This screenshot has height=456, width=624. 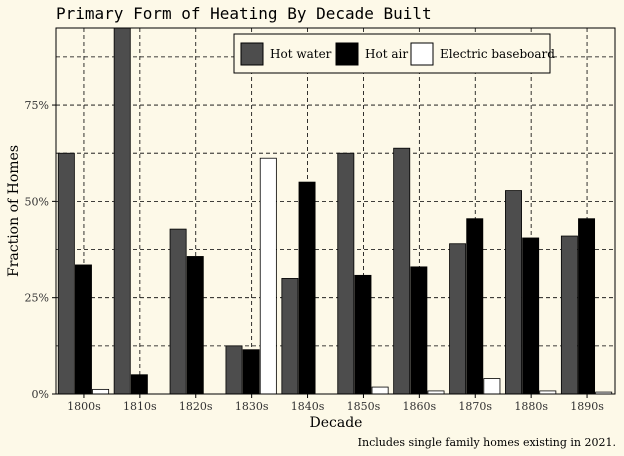 I want to click on bar-hot-air-1840s, so click(x=307, y=288).